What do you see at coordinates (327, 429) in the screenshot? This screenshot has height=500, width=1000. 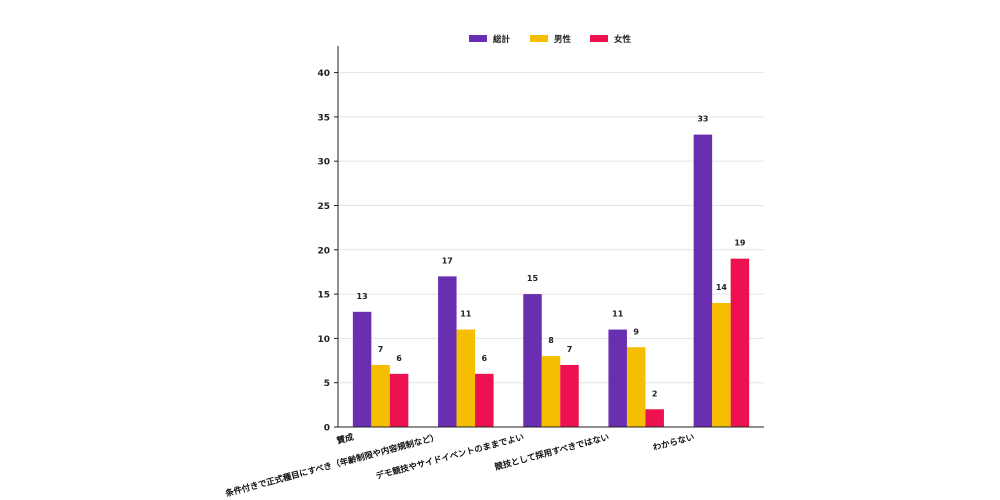 I see `y-tick-label: 0` at bounding box center [327, 429].